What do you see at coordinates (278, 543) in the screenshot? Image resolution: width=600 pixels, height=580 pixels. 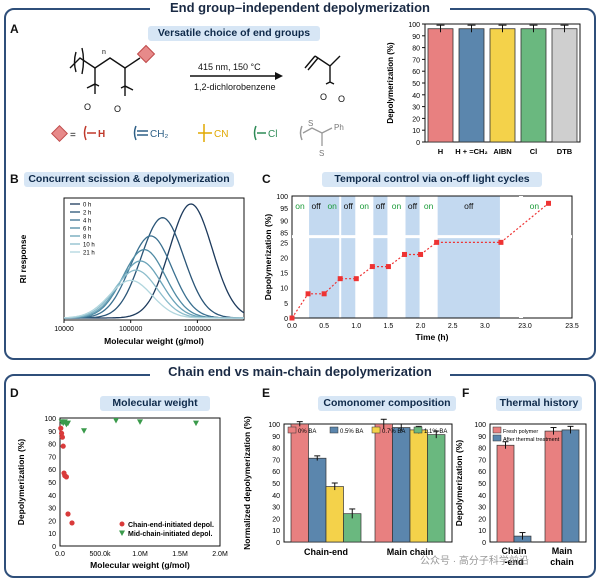 I see `y-tick-label: 0` at bounding box center [278, 543].